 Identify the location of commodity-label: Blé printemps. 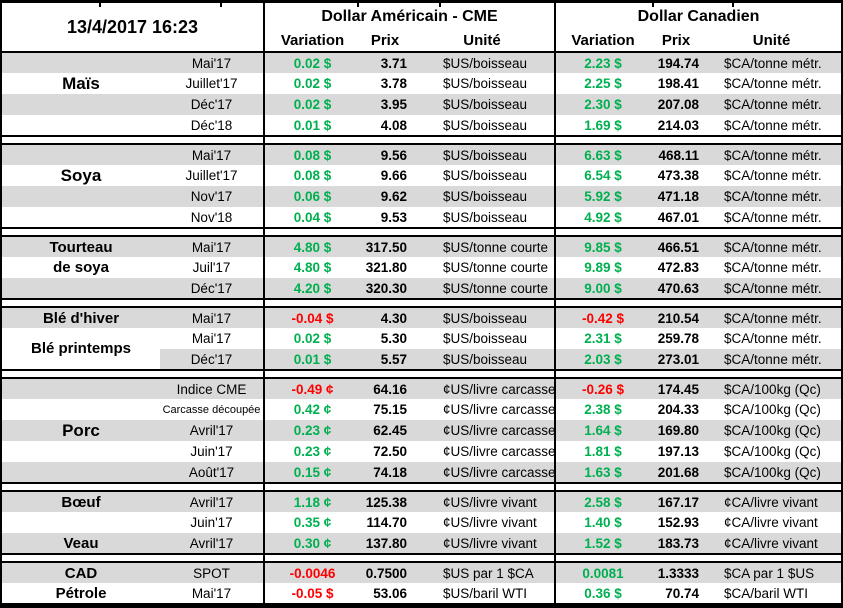
(81, 349).